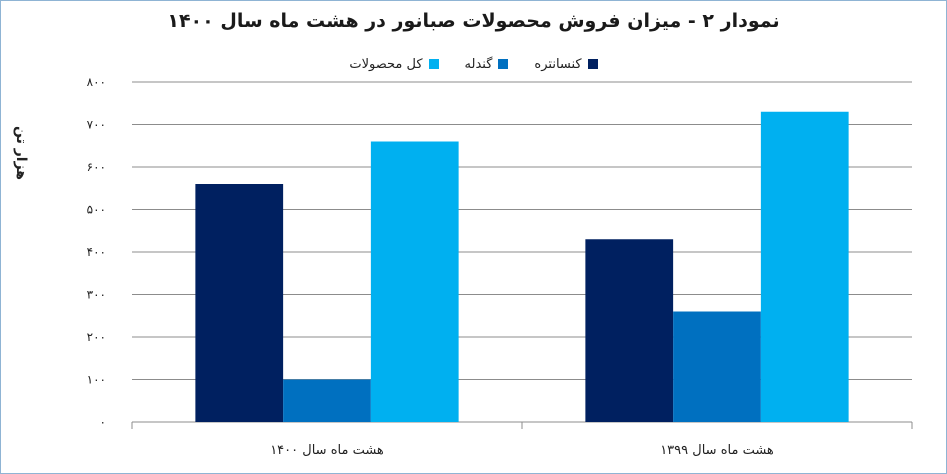  Describe the element at coordinates (96, 82) in the screenshot. I see `y-tick-label-800: ۸۰۰` at that location.